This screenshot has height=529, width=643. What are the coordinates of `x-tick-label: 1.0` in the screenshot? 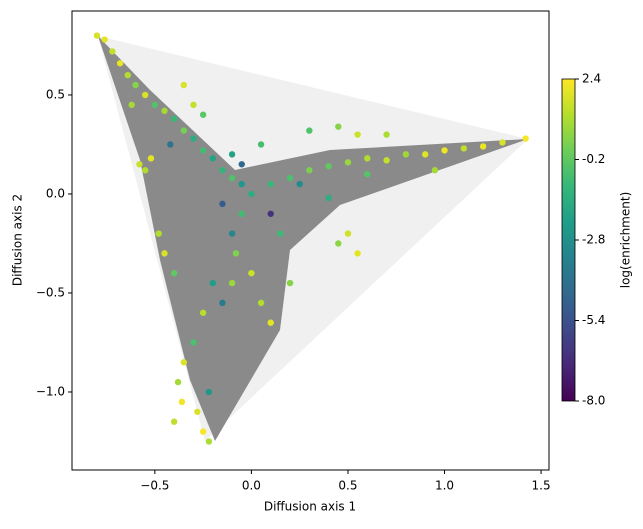 It's located at (444, 486).